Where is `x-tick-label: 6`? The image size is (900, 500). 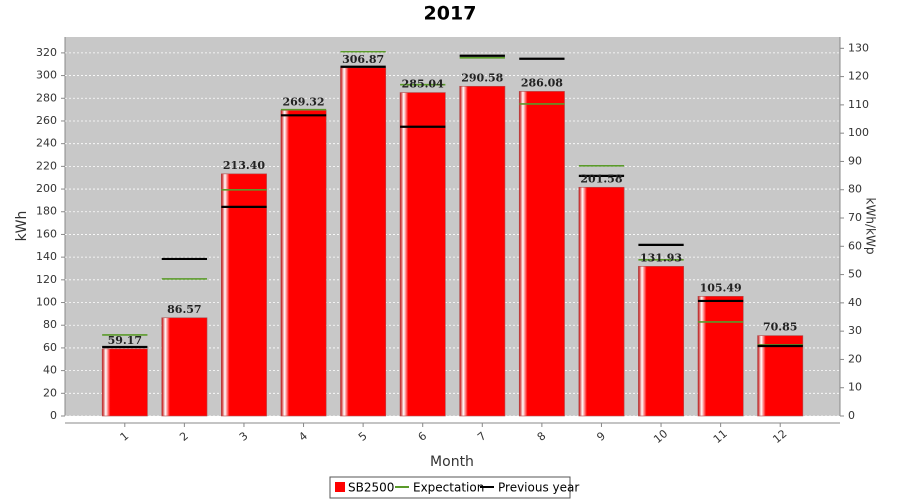
x-tick-label: 6 is located at coordinates (423, 436).